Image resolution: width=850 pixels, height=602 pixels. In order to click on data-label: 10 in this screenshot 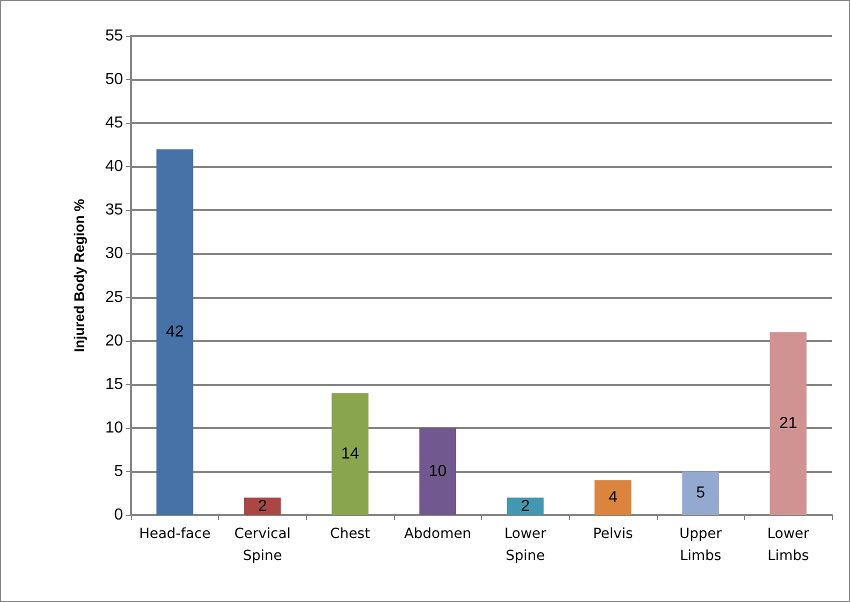, I will do `click(437, 471)`.